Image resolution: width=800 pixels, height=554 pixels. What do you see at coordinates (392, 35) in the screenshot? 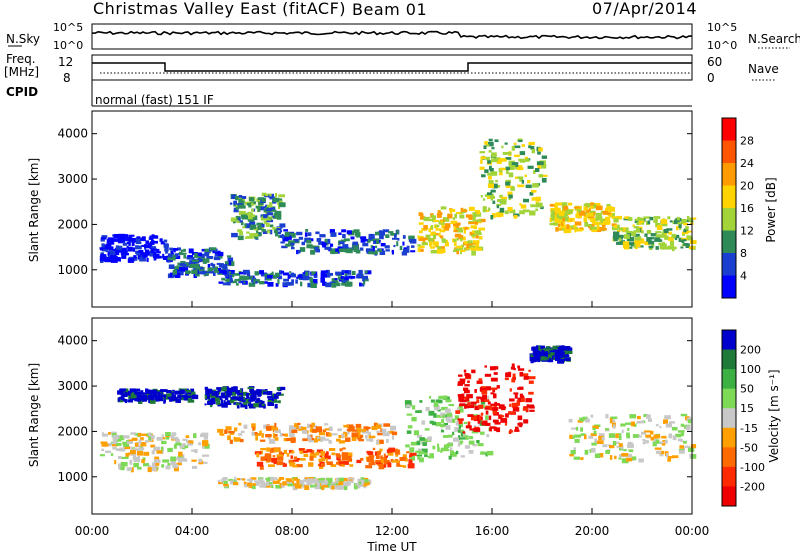
I see `nsky-trace` at bounding box center [392, 35].